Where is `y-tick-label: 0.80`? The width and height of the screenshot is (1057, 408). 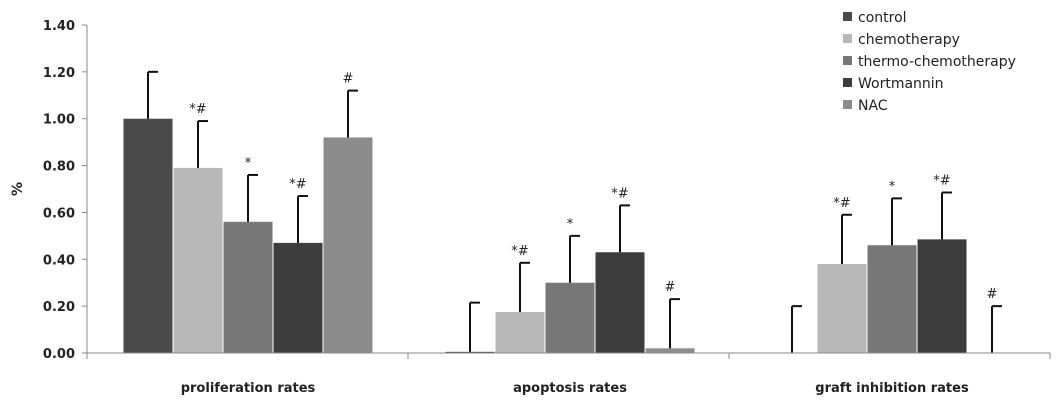
y-tick-label: 0.80 is located at coordinates (59, 167).